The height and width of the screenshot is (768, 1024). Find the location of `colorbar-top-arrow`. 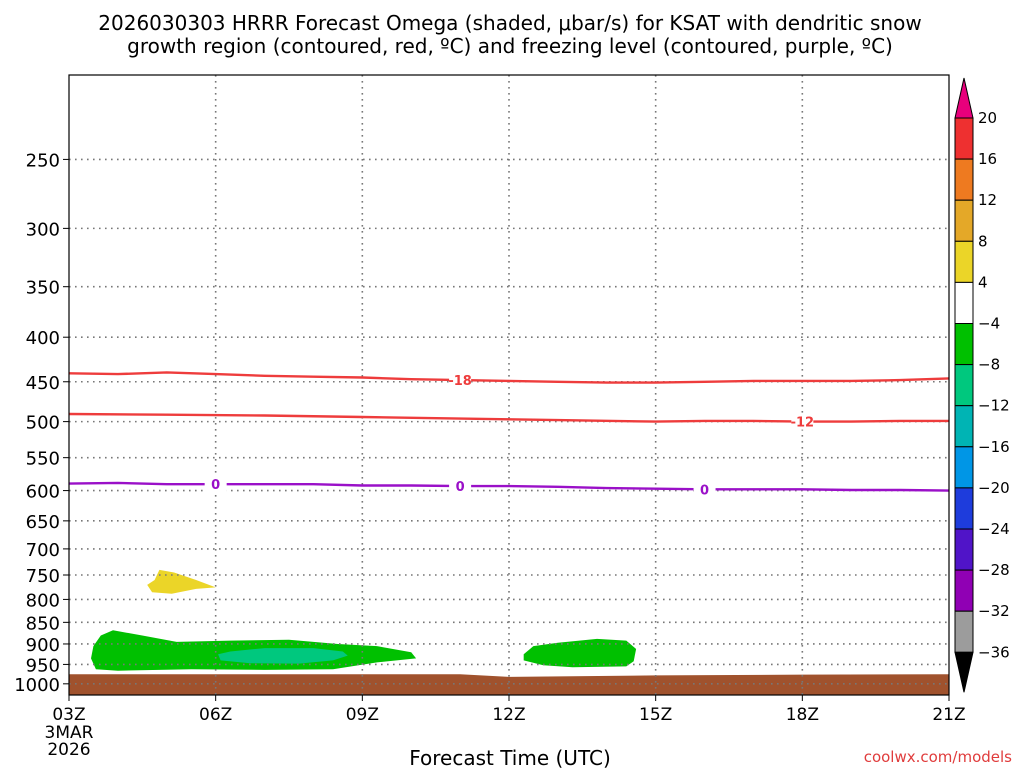

colorbar-top-arrow is located at coordinates (964, 98).